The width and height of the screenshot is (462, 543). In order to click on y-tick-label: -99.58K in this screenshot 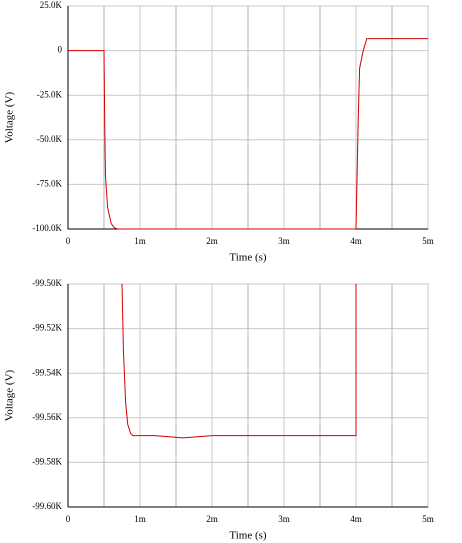, I will do `click(47, 461)`.